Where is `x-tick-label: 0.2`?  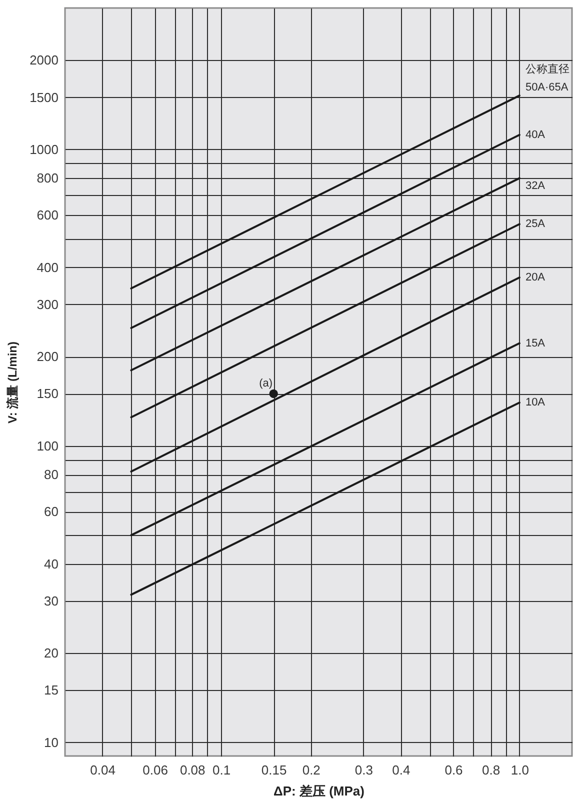 x-tick-label: 0.2 is located at coordinates (311, 770).